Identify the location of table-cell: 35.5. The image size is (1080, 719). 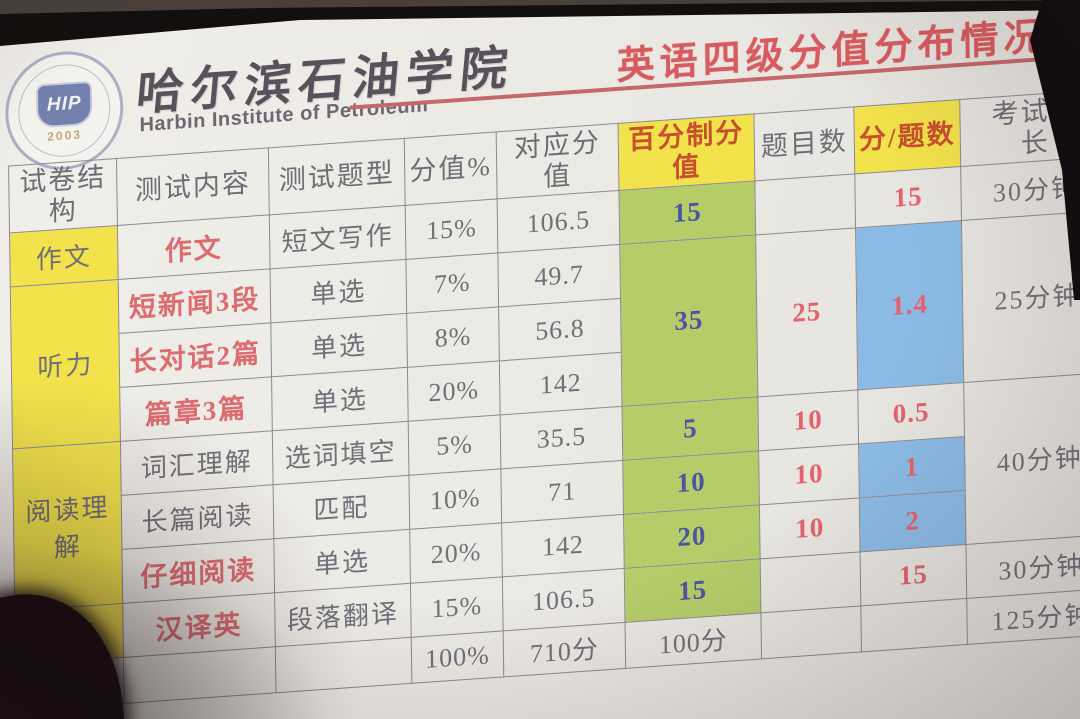
(561, 437).